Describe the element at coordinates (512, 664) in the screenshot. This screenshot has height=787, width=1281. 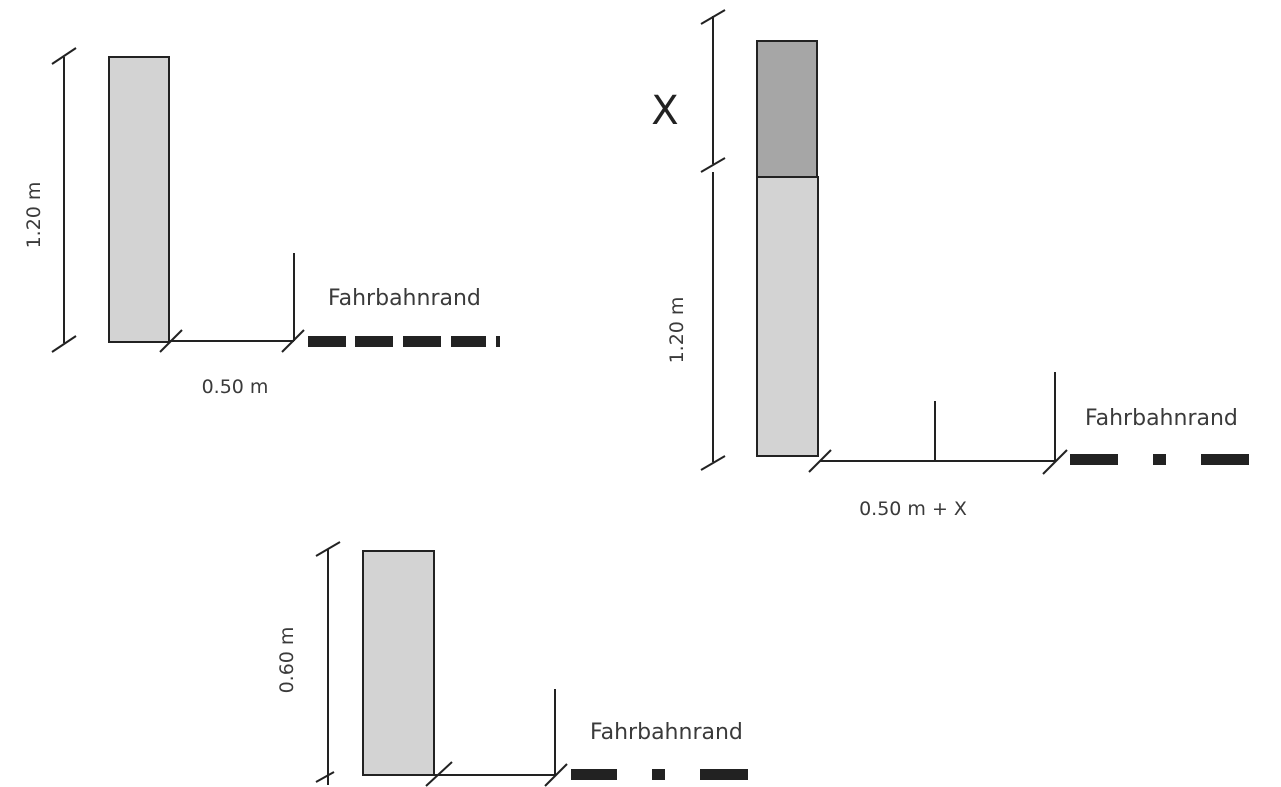
I see `diagram-bottom: 0.60 m Fahrbahnrand` at that location.